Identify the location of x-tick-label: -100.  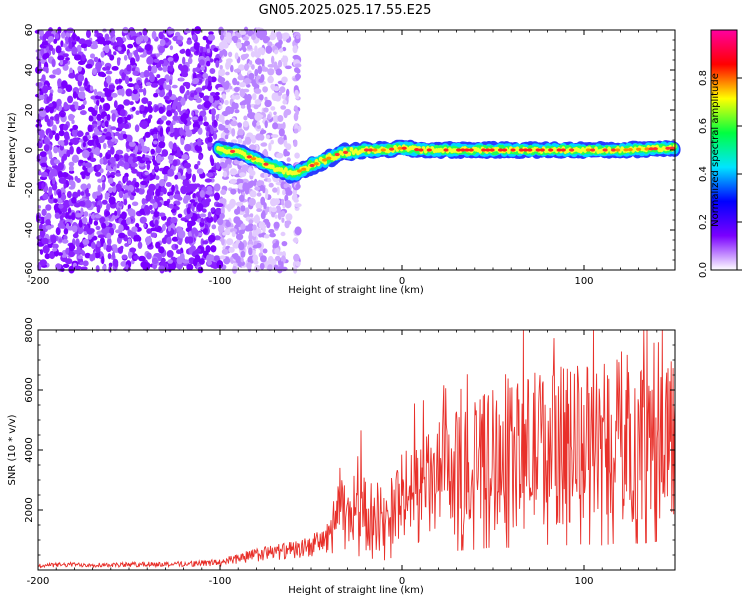
(220, 281).